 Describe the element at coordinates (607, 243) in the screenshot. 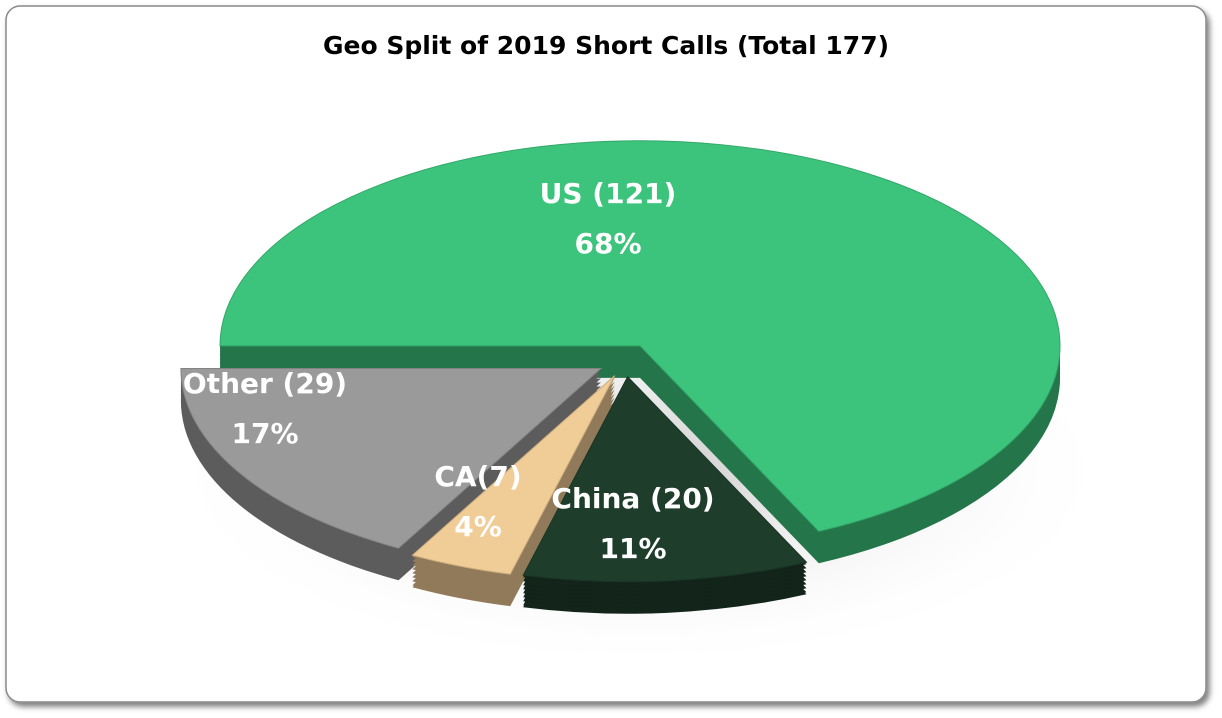

I see `slice-value-label: 68%` at that location.